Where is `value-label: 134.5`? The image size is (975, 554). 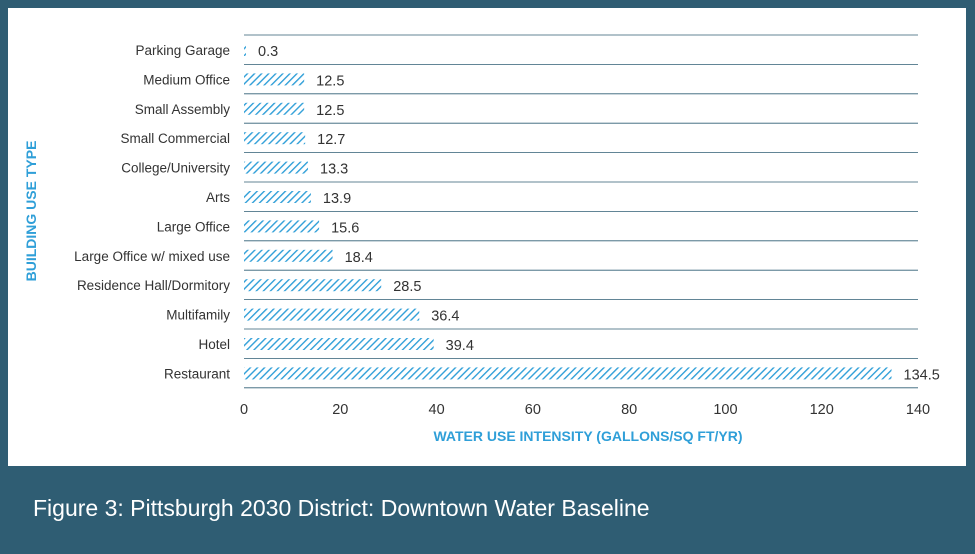
value-label: 134.5 is located at coordinates (922, 375).